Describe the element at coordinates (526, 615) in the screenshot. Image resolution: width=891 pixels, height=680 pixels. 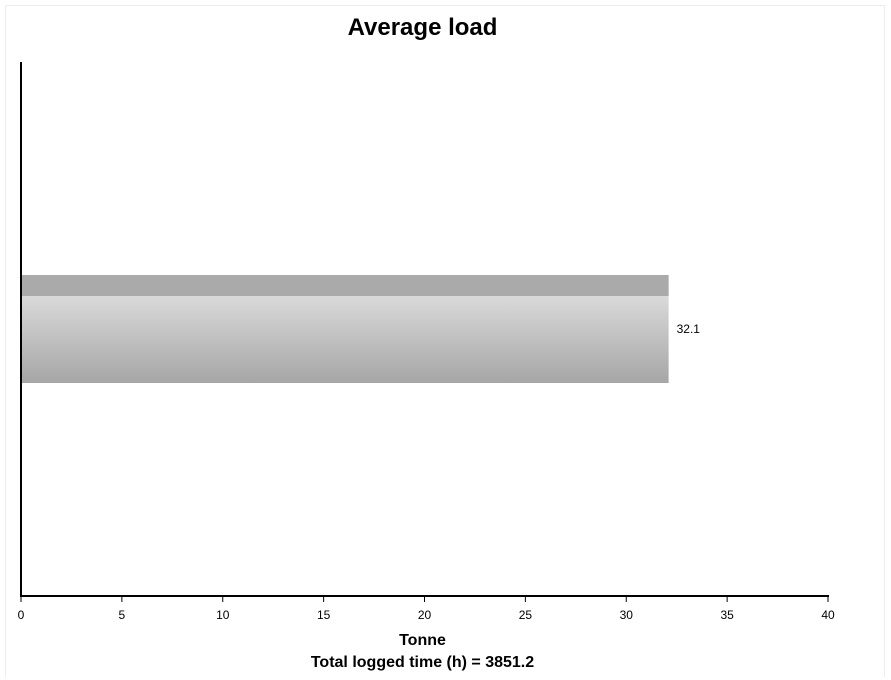
I see `x-tick-label: 25` at that location.